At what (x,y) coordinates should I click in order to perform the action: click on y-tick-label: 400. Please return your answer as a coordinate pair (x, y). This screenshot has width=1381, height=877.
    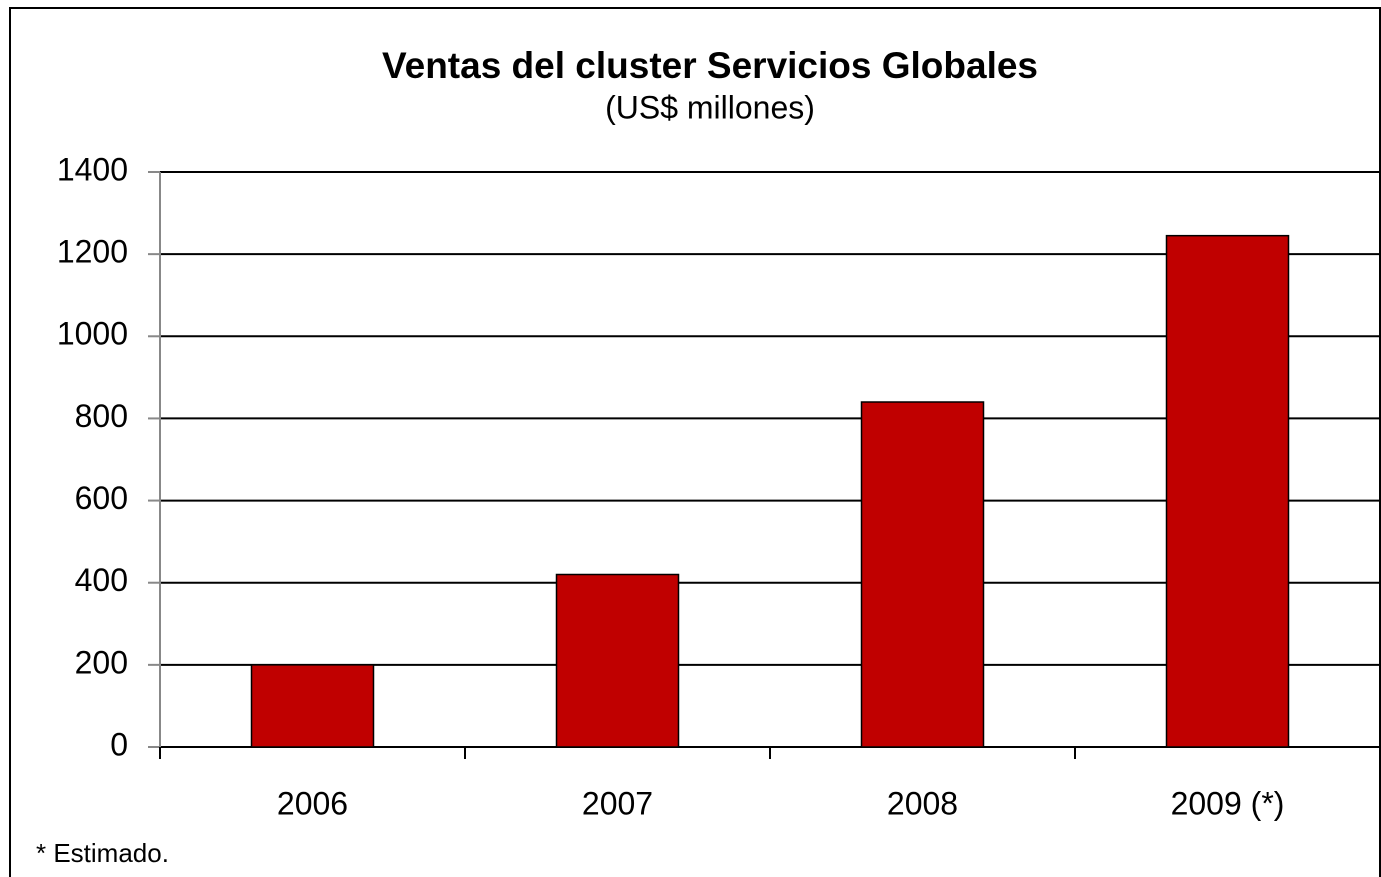
    Looking at the image, I should click on (101, 580).